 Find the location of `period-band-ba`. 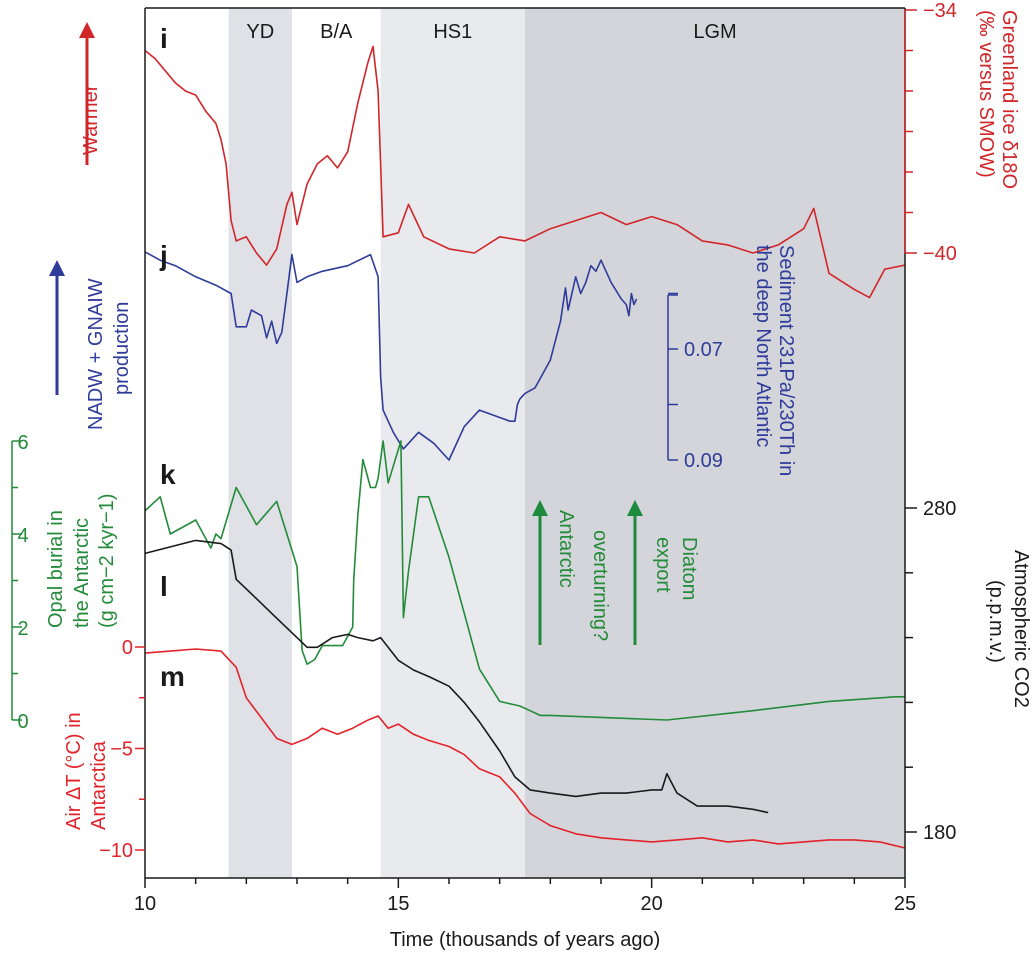

period-band-ba is located at coordinates (336, 443).